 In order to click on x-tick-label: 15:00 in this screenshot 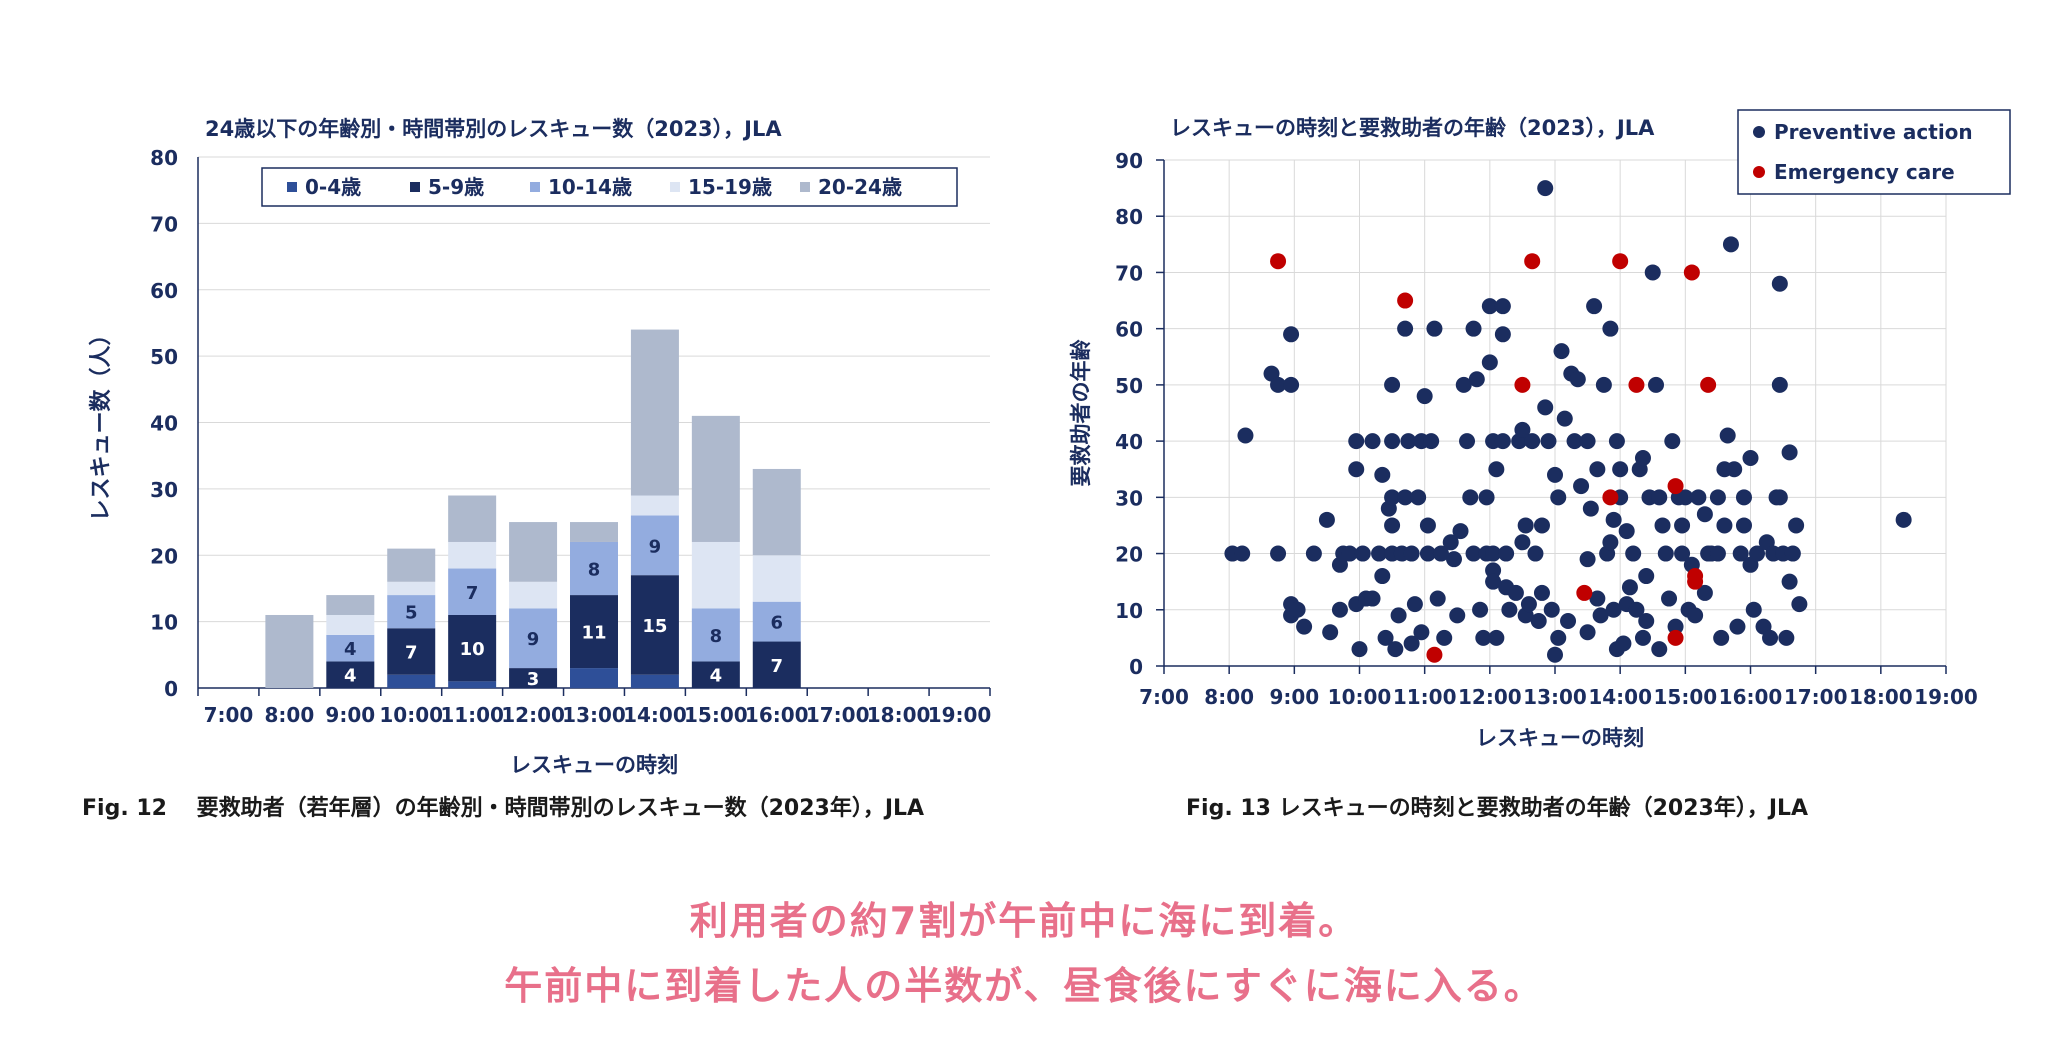, I will do `click(716, 715)`.